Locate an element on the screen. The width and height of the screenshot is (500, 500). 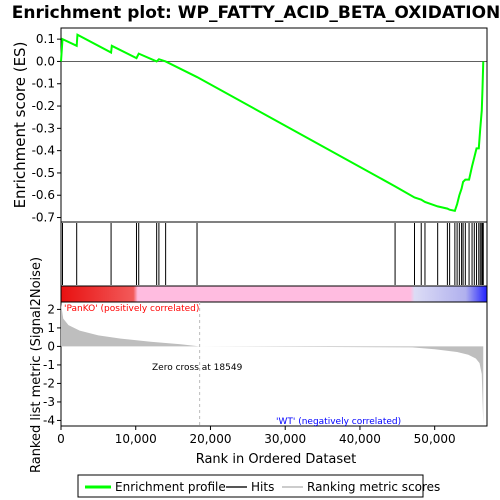
hits-panel is located at coordinates (274, 254).